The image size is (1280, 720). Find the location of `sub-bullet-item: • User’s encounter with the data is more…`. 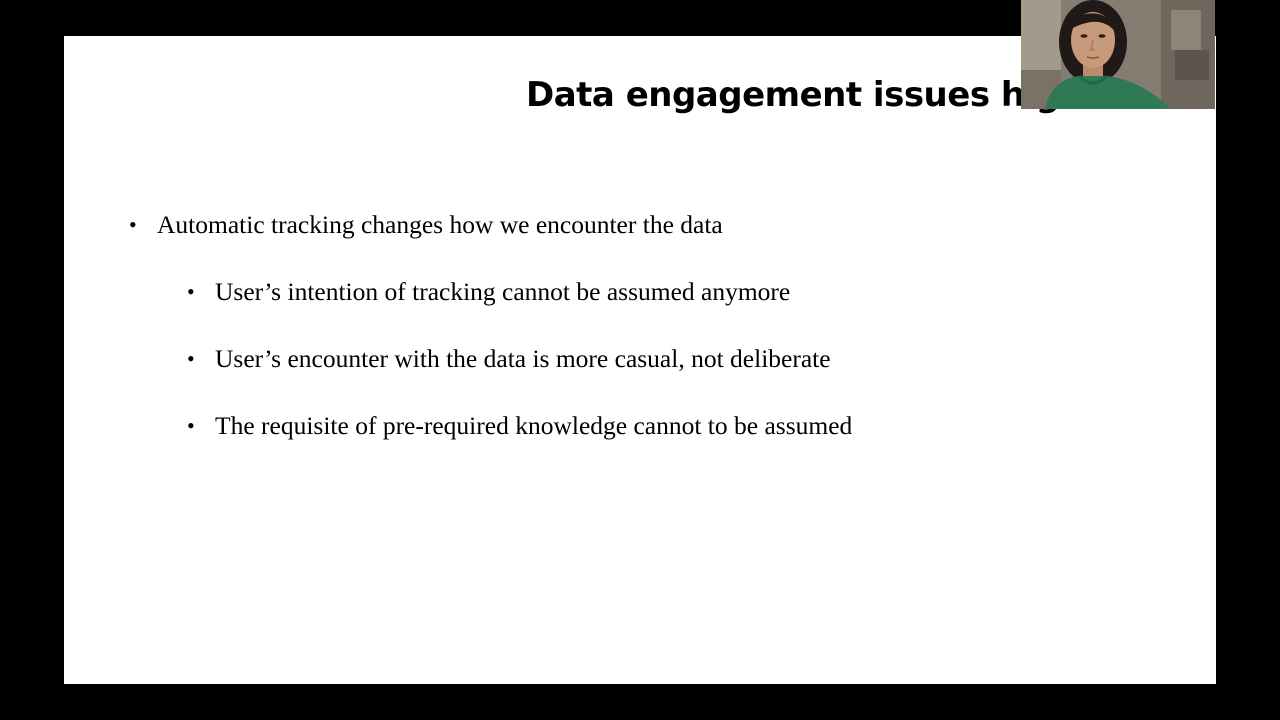

sub-bullet-item: • User’s encounter with the data is more… is located at coordinates (509, 359).